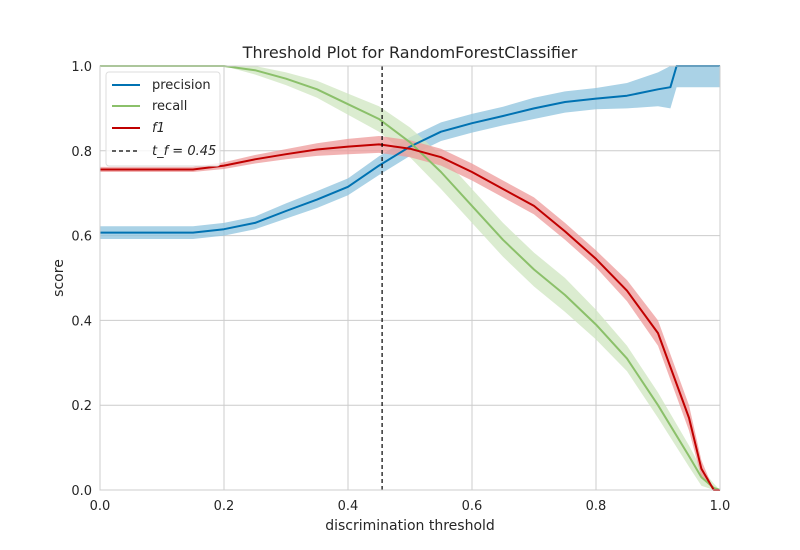  Describe the element at coordinates (100, 506) in the screenshot. I see `x-tick-label: 0.0` at that location.